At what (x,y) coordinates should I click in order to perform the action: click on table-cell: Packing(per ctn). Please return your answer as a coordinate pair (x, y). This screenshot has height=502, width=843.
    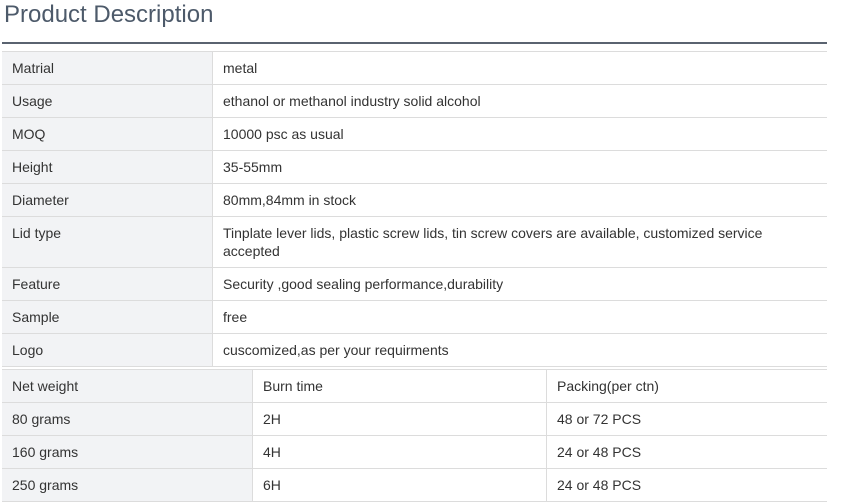
    Looking at the image, I should click on (686, 386).